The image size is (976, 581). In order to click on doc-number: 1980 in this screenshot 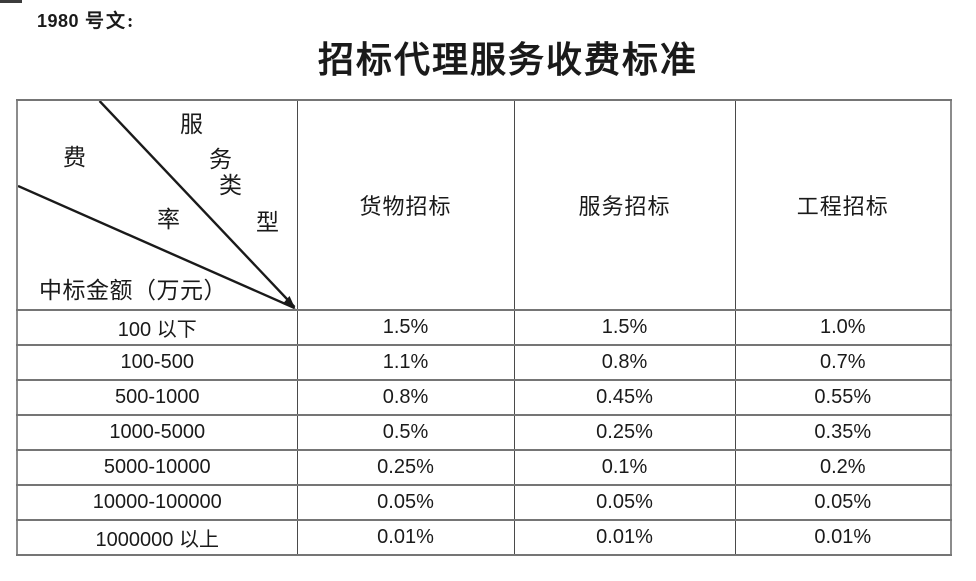, I will do `click(58, 21)`.